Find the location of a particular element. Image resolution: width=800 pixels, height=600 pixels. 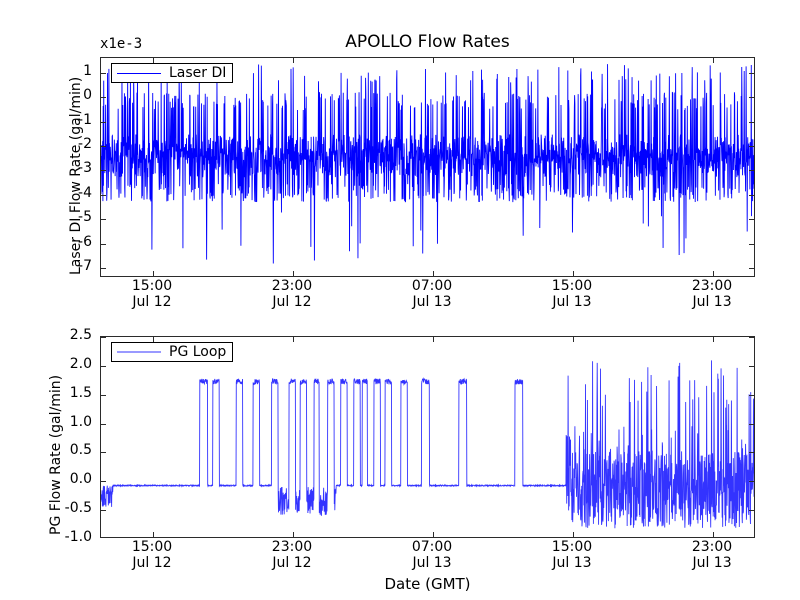

x-axis-label: Date (GMT) is located at coordinates (427, 584).